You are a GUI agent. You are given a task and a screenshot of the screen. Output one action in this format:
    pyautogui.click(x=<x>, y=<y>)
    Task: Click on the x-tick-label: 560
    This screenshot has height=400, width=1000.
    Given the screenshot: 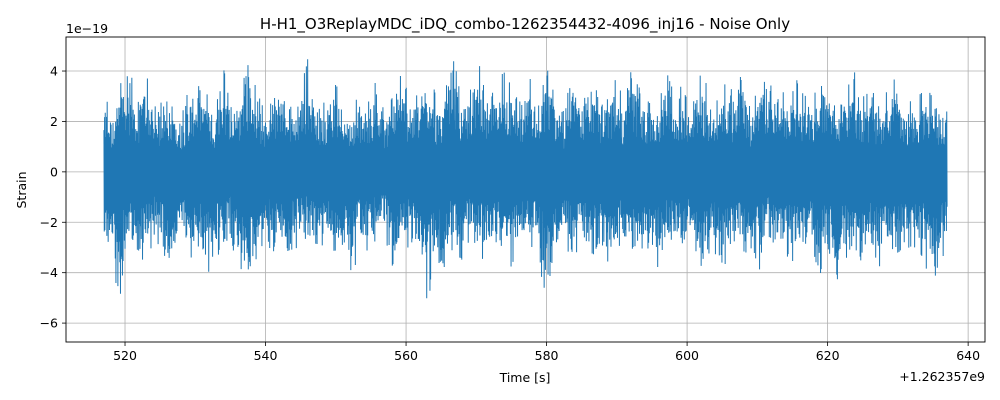 What is the action you would take?
    pyautogui.click(x=406, y=355)
    